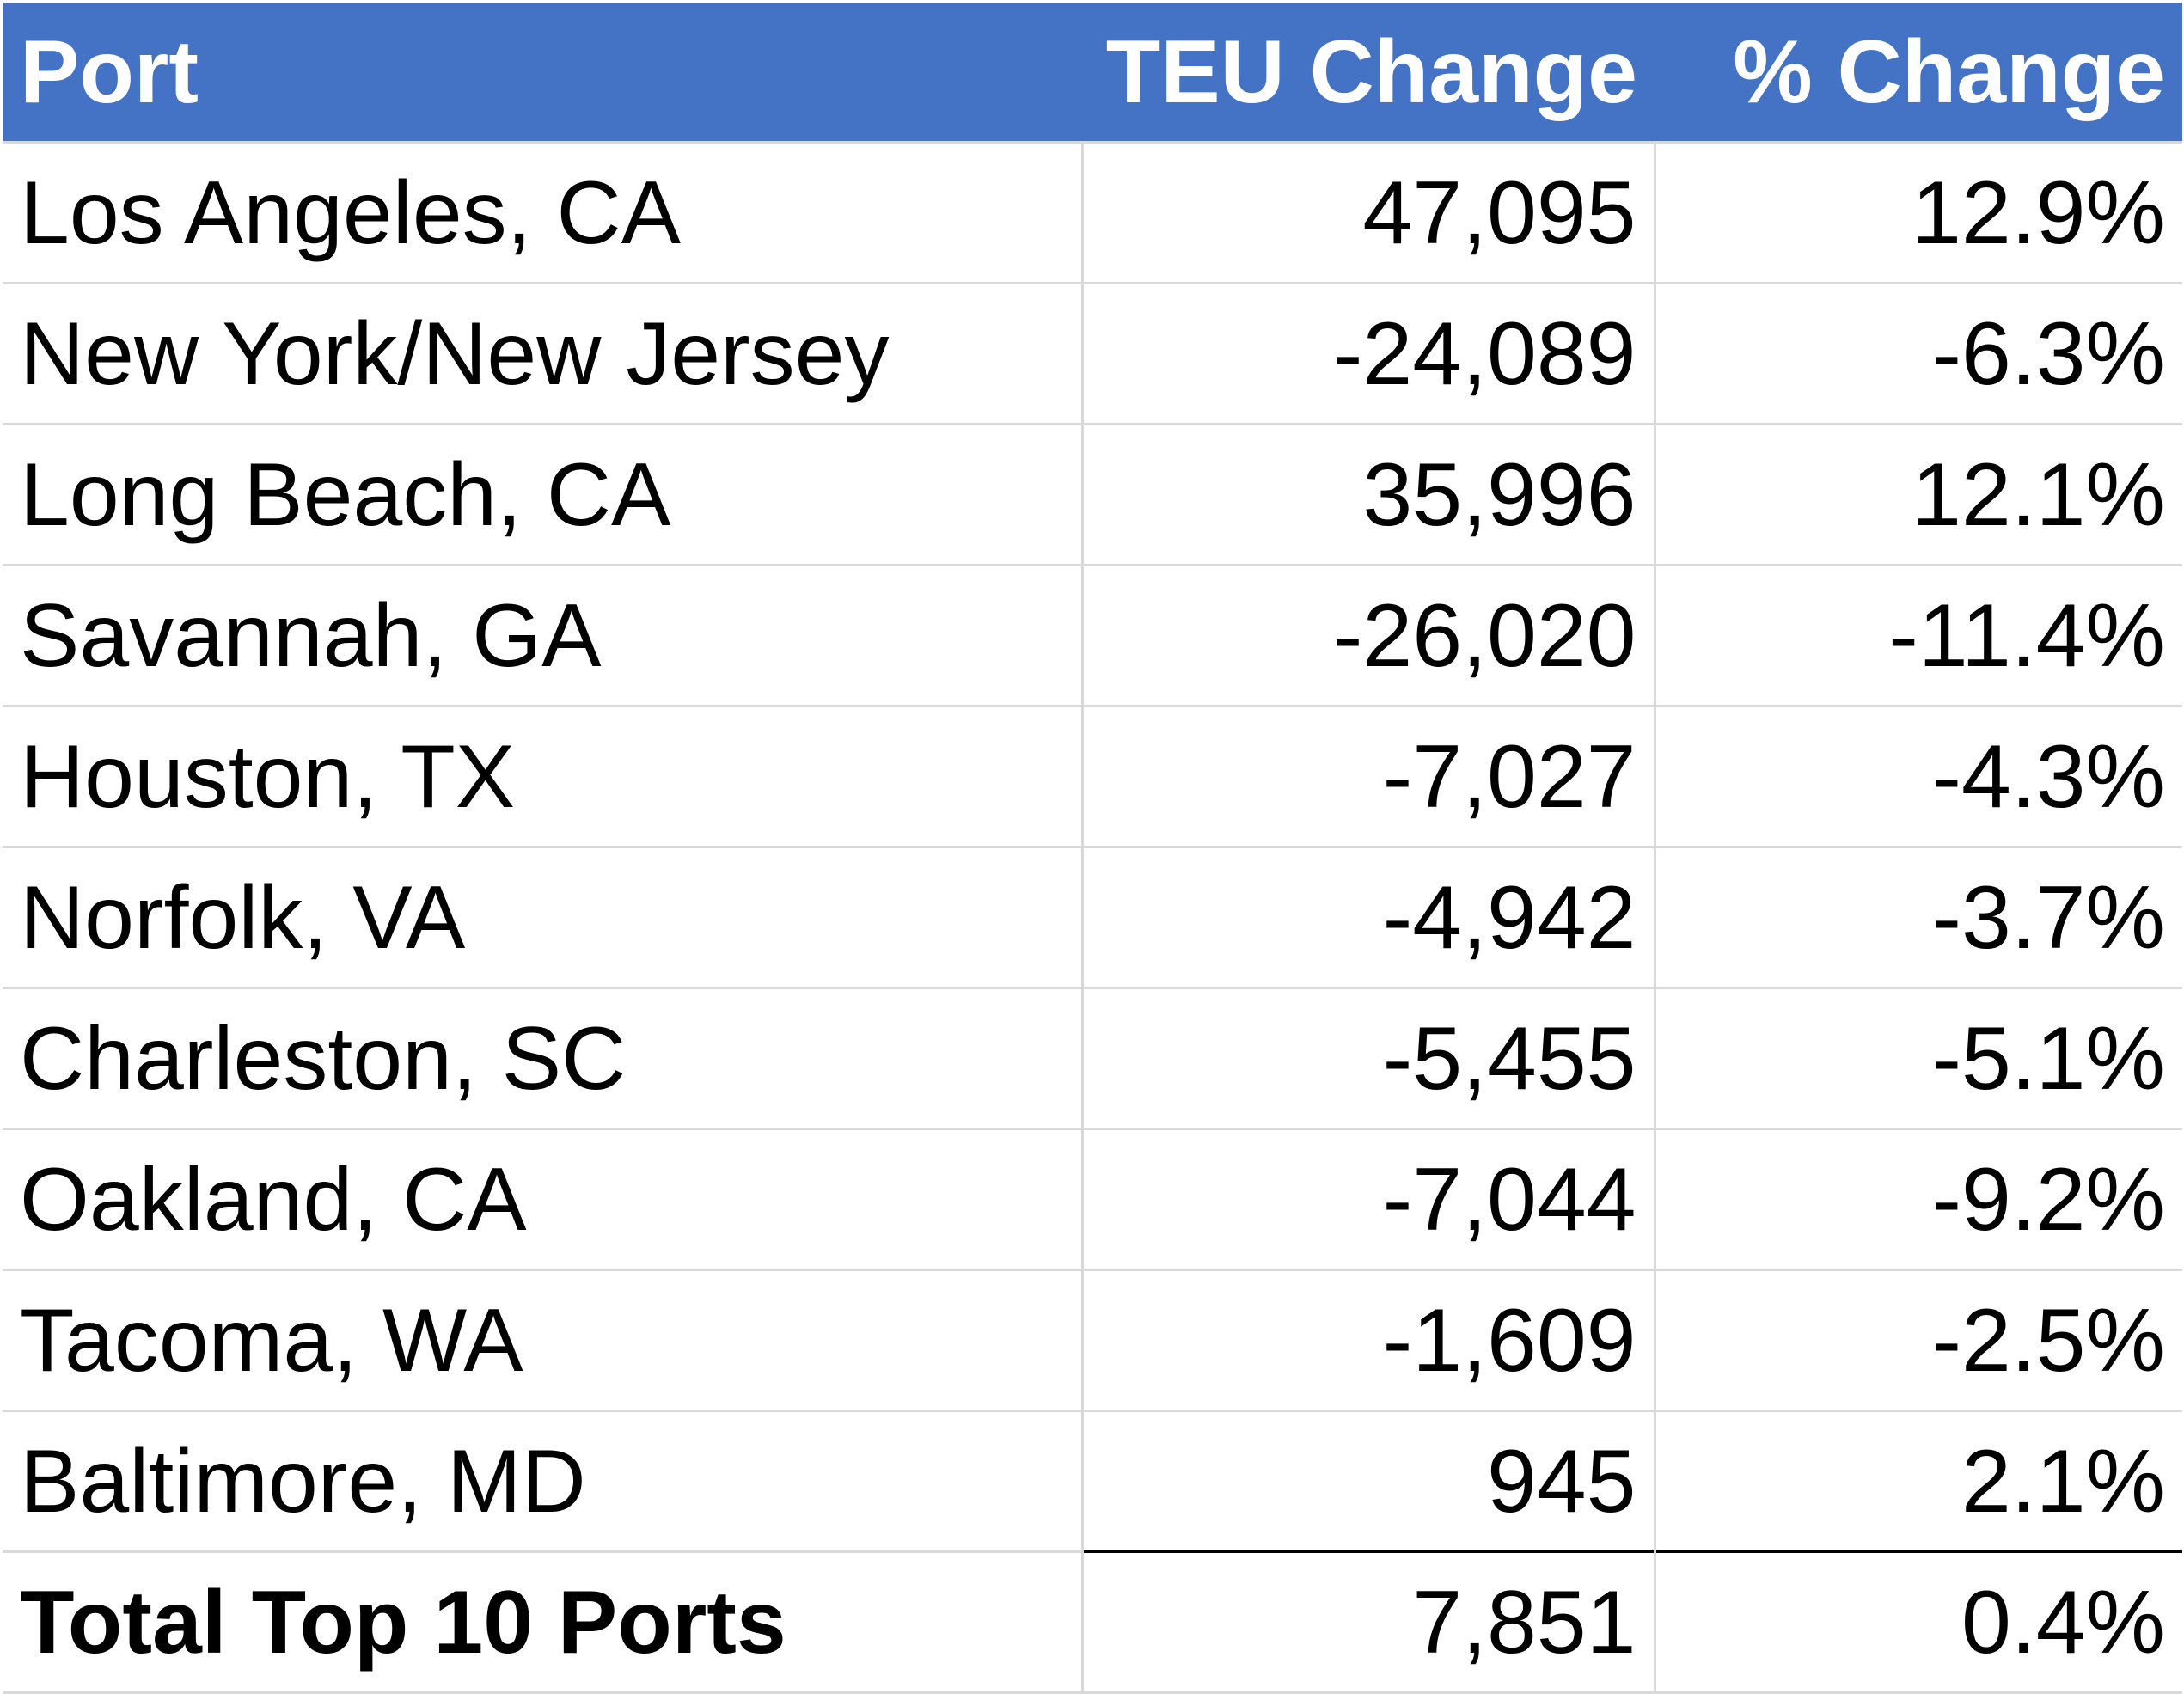 The image size is (2184, 1694). I want to click on teu-change-cell: -7,044, so click(1368, 1199).